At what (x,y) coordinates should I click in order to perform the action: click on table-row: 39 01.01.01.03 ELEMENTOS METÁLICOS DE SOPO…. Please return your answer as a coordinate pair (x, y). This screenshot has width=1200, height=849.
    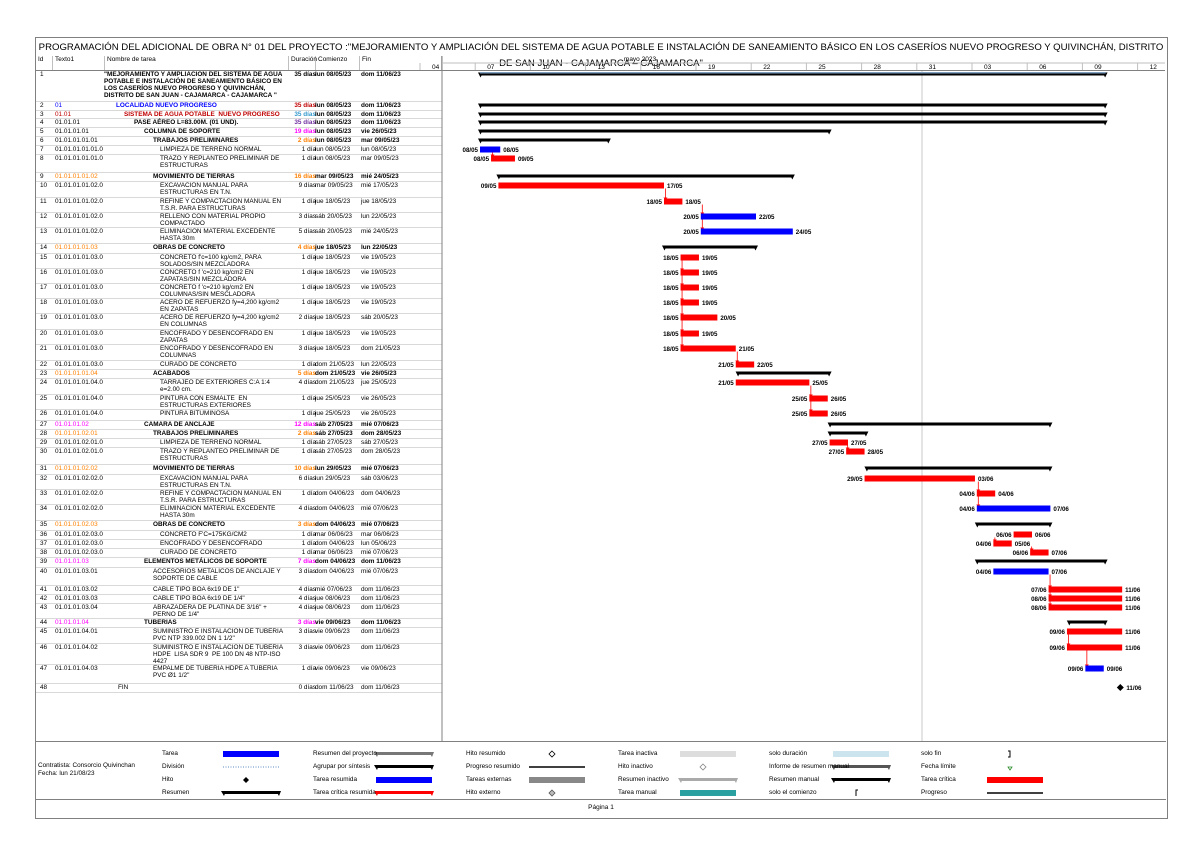
    Looking at the image, I should click on (239, 562).